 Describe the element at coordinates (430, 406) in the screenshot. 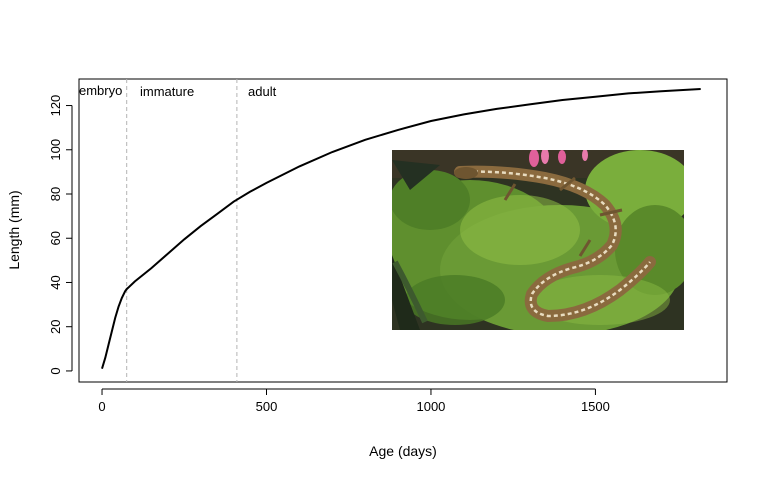

I see `x-tick-label: 1000` at that location.